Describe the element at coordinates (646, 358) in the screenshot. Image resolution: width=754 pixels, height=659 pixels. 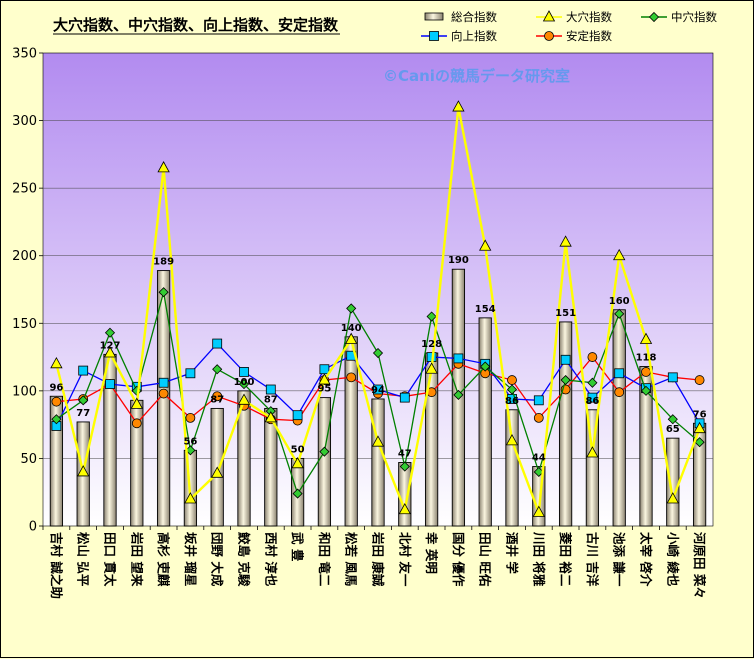
I see `bar-data-label: 118` at that location.